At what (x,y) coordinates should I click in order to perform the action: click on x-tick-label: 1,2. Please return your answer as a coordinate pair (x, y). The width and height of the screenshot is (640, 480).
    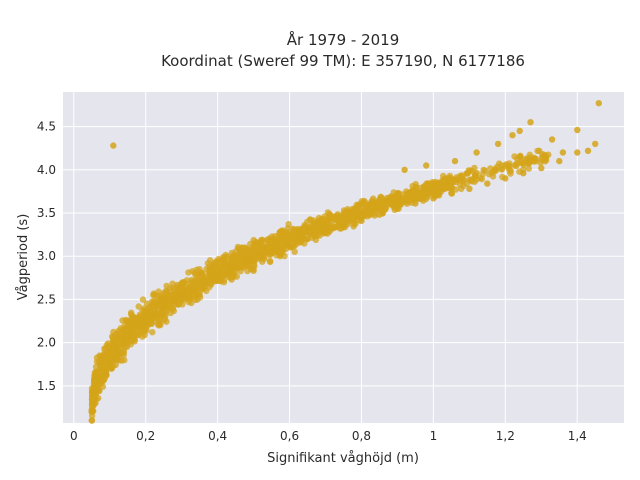
    Looking at the image, I should click on (505, 436).